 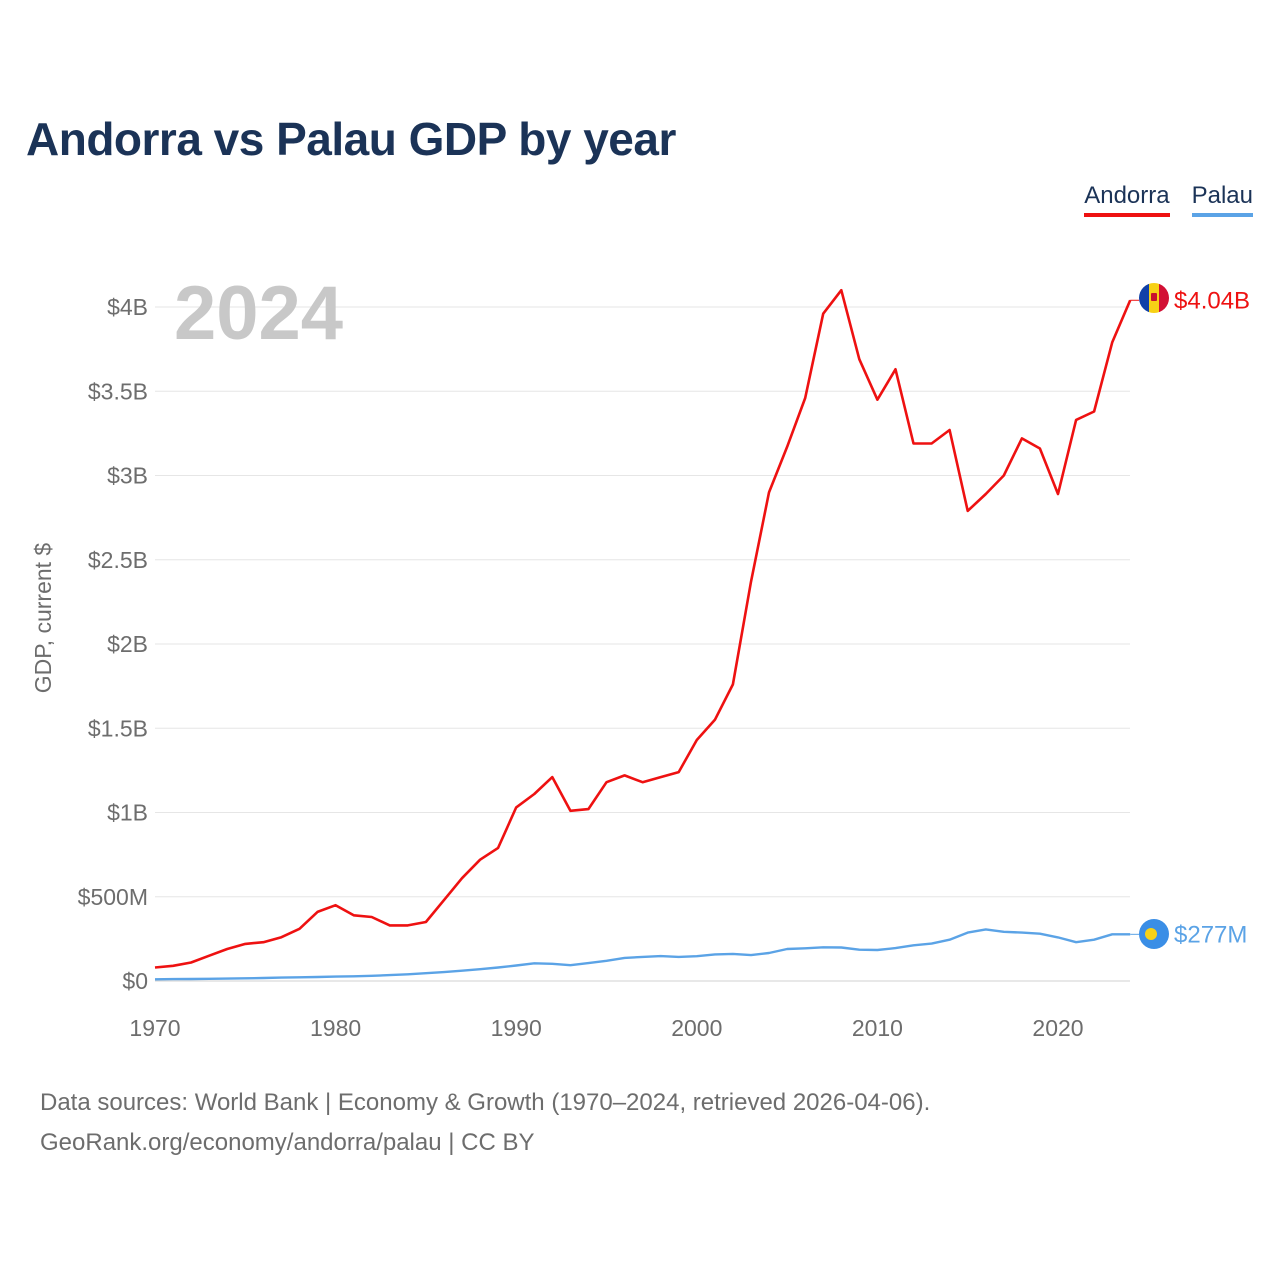 I want to click on end-labels: $4.04B $277M, so click(x=1212, y=617).